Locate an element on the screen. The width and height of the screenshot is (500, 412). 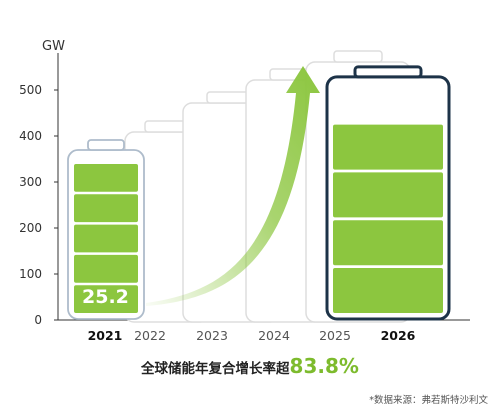
battery-2026-cap is located at coordinates (388, 72).